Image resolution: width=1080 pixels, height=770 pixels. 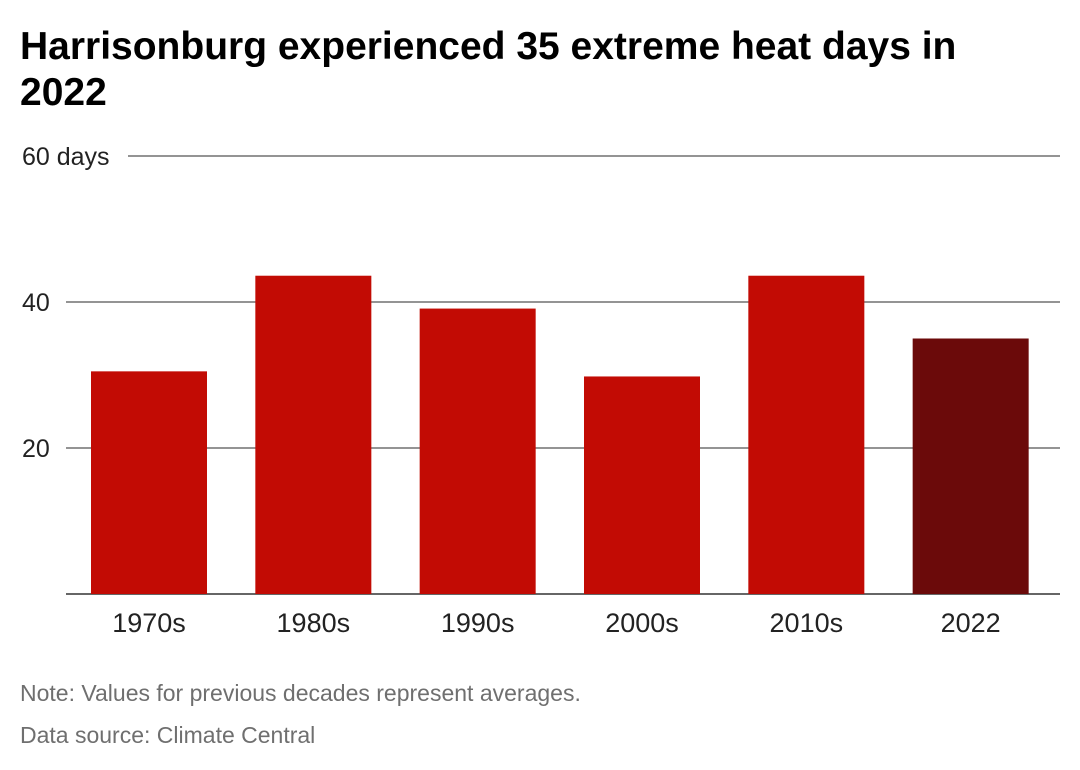 What do you see at coordinates (314, 623) in the screenshot?
I see `x-tick-label: 1980s` at bounding box center [314, 623].